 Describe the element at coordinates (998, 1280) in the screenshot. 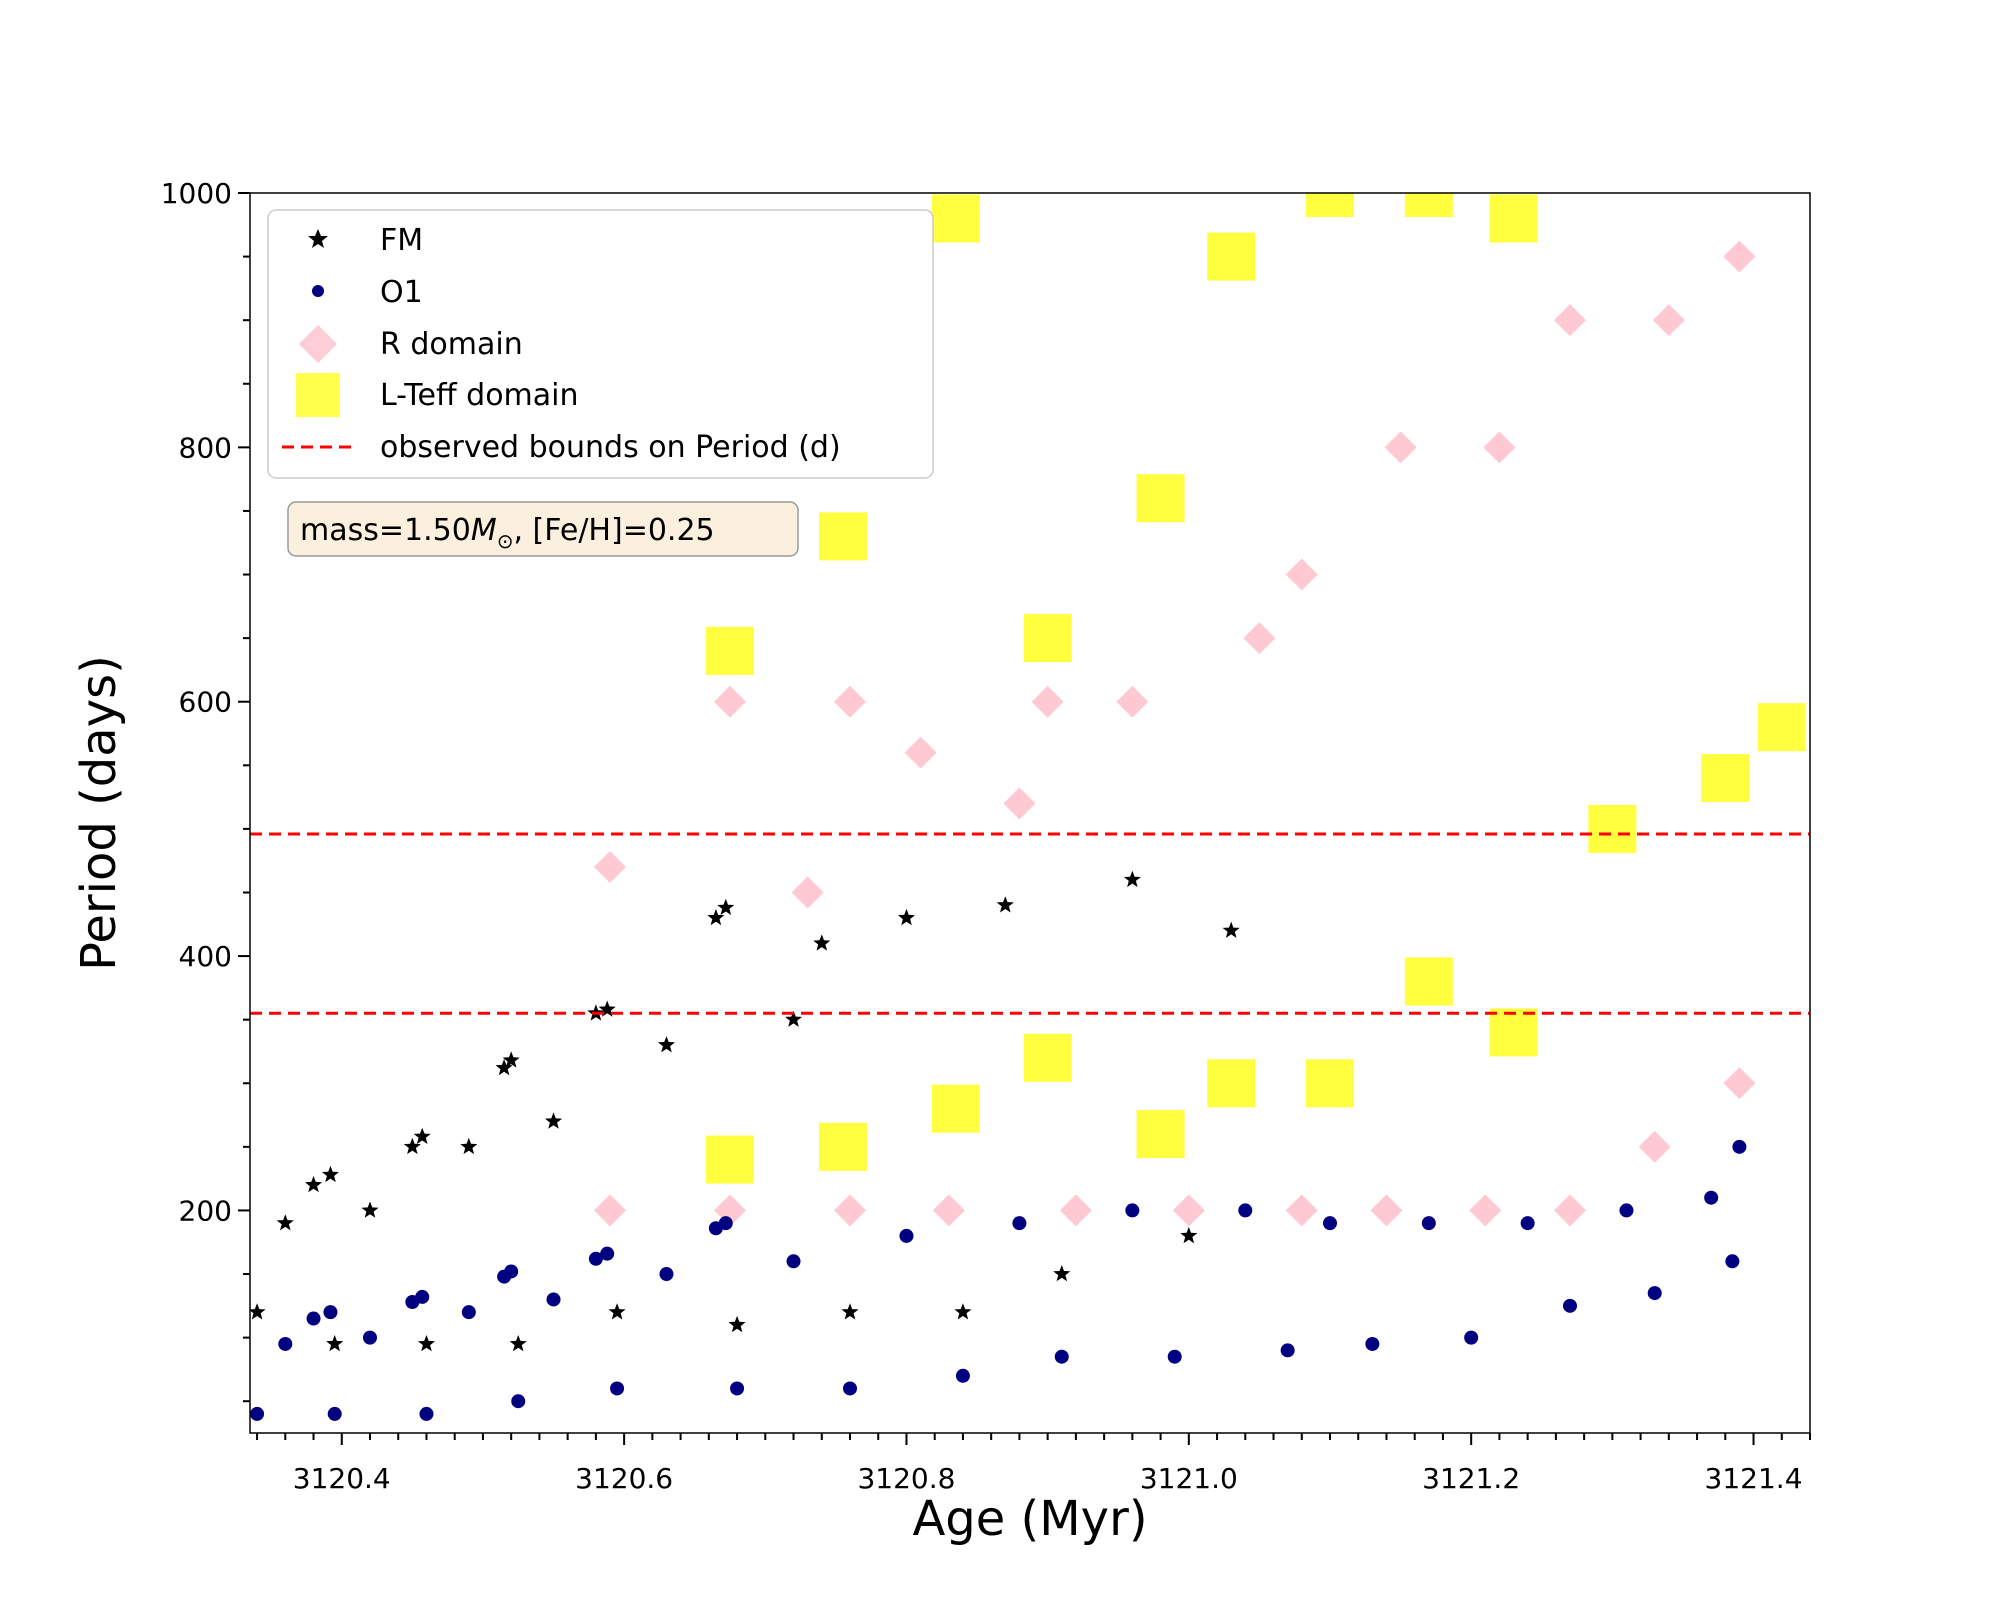

I see `o1-markers` at that location.